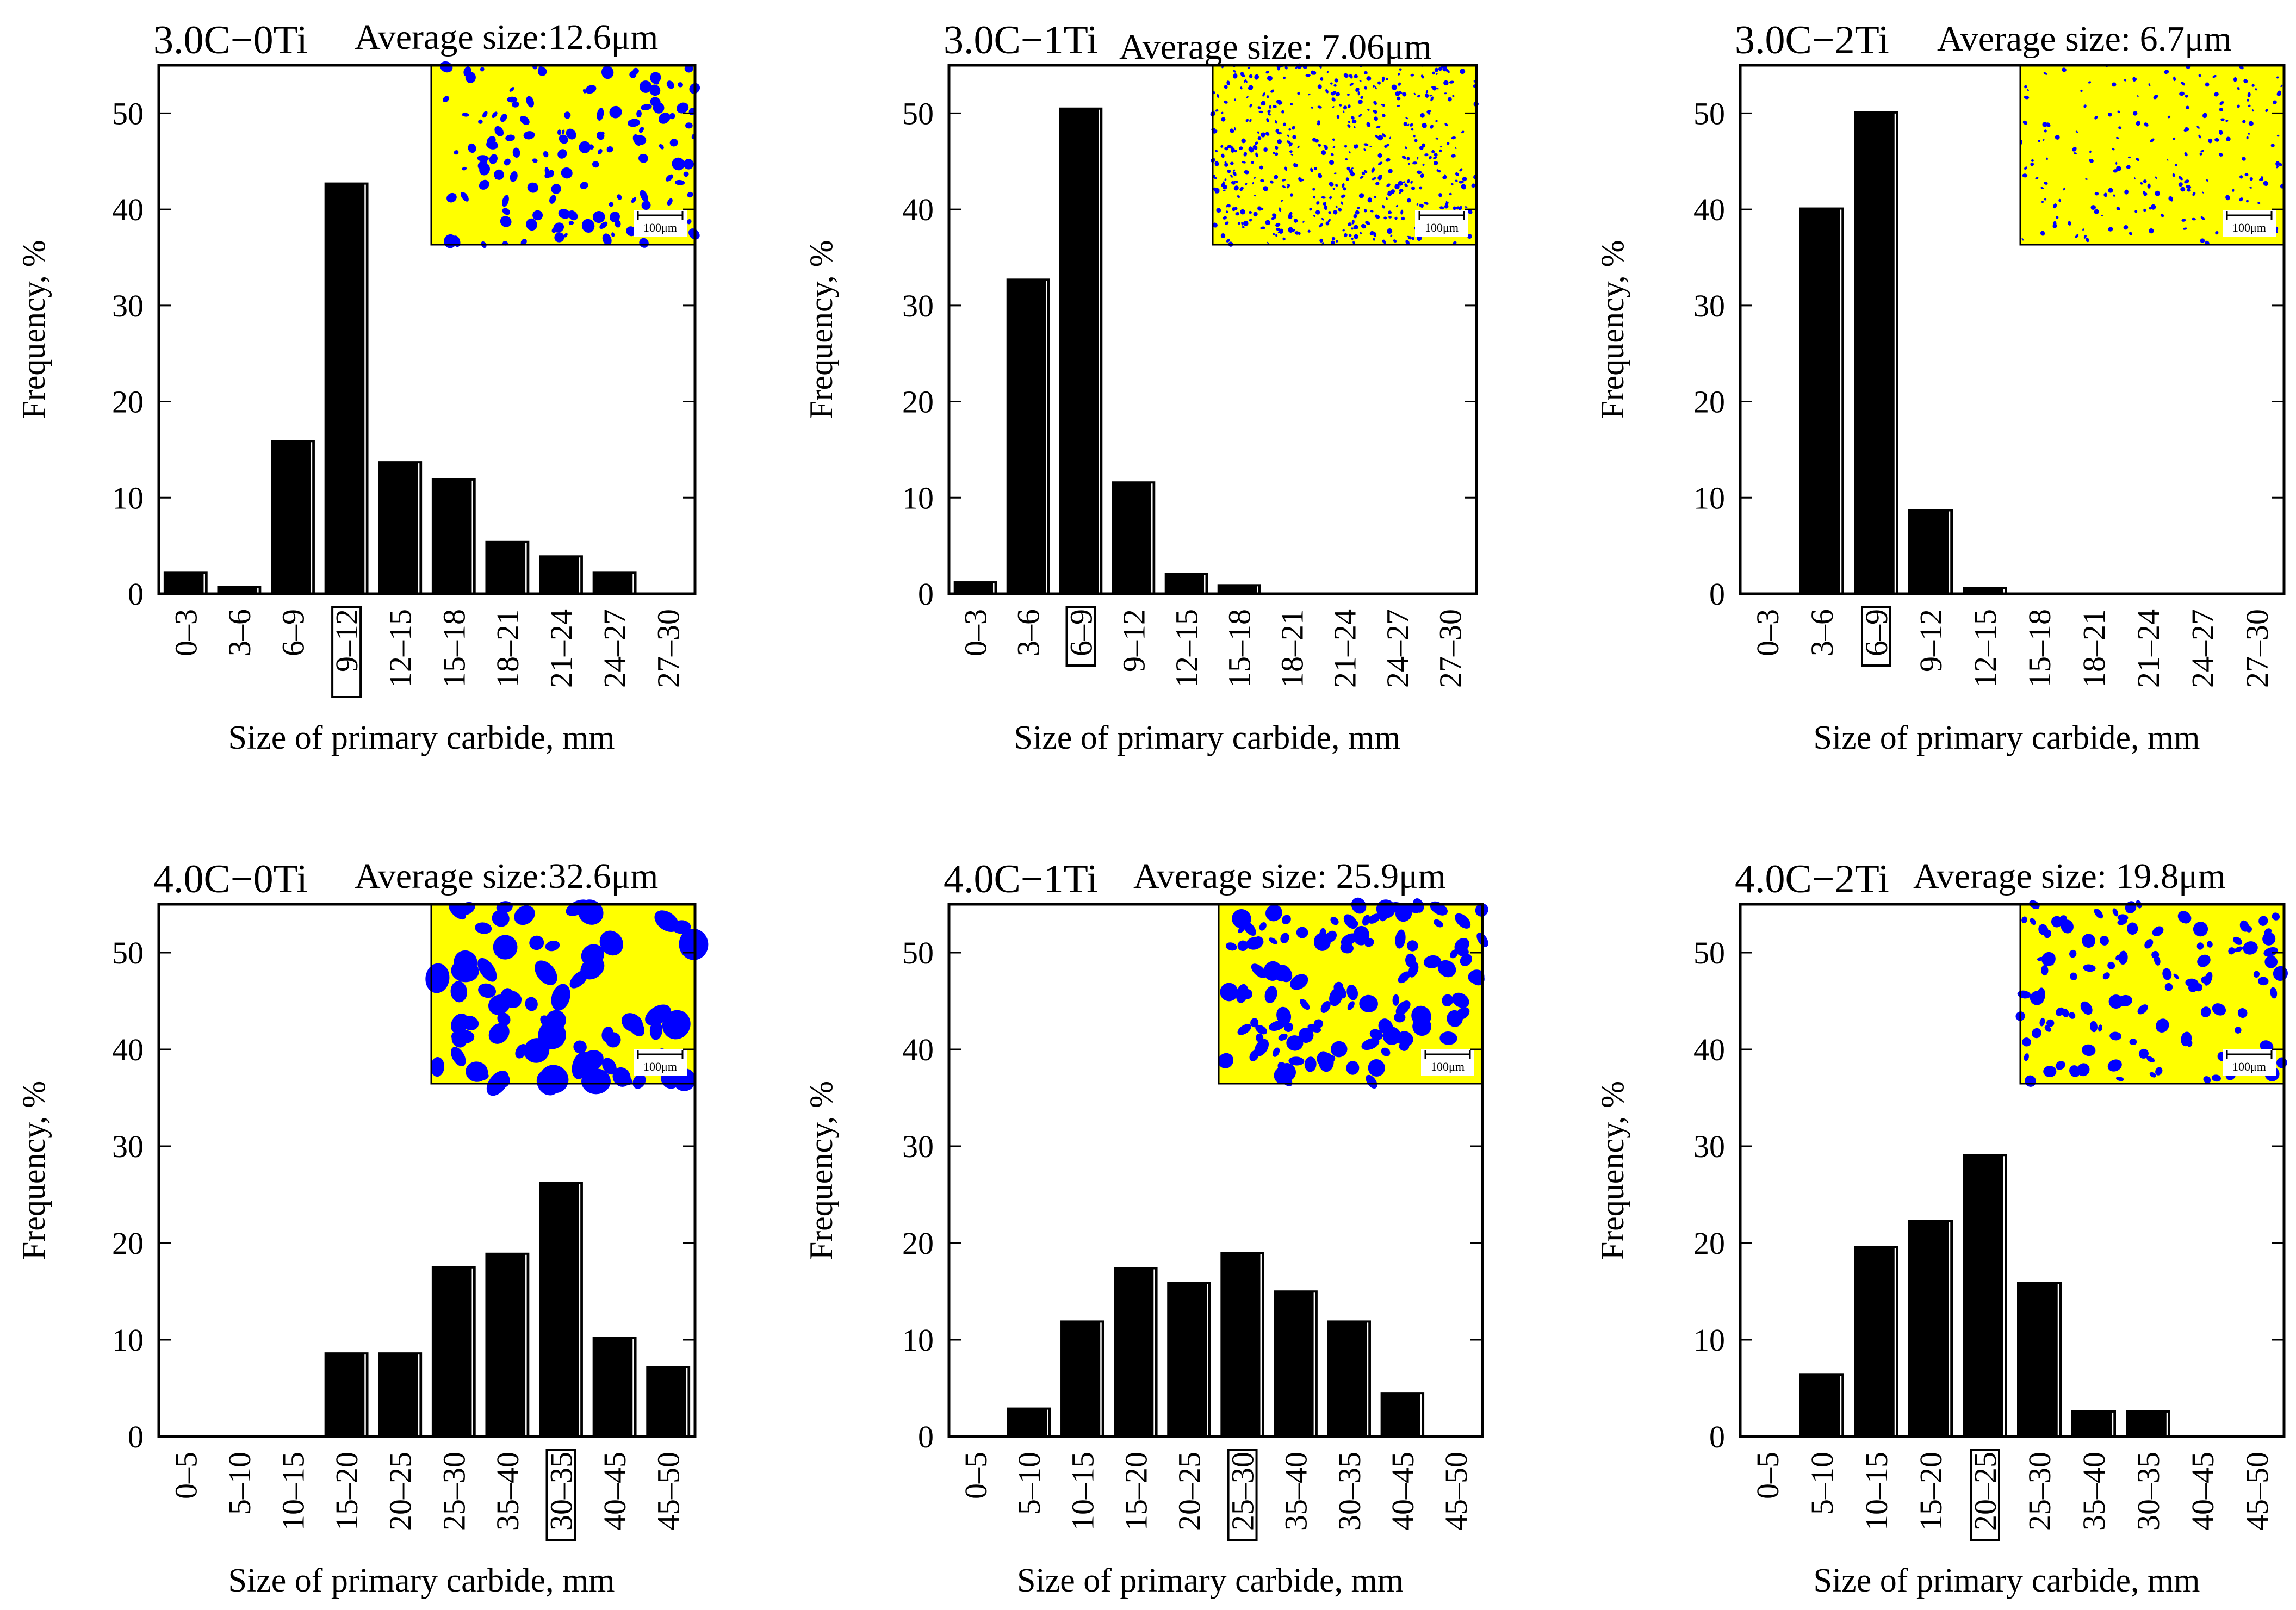  Describe the element at coordinates (2257, 648) in the screenshot. I see `x-tick-label: 27–30` at that location.